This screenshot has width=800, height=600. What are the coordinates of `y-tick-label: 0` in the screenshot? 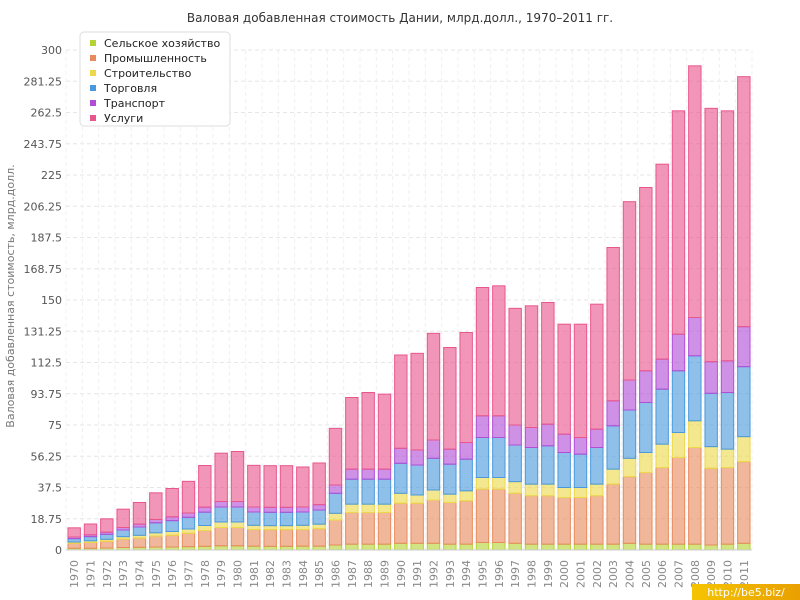 It's located at (58, 550).